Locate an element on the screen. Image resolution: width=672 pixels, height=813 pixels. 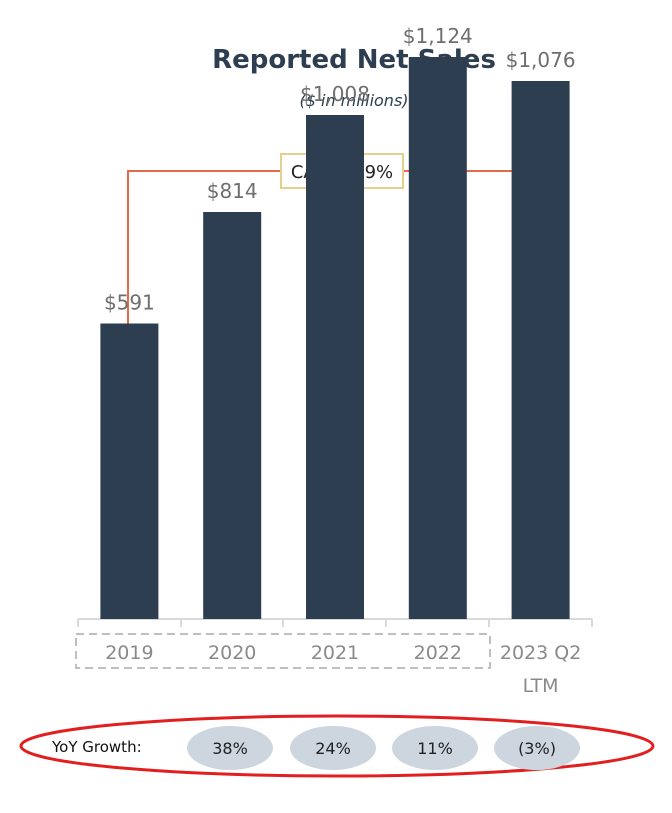
x-axis is located at coordinates (335, 622).